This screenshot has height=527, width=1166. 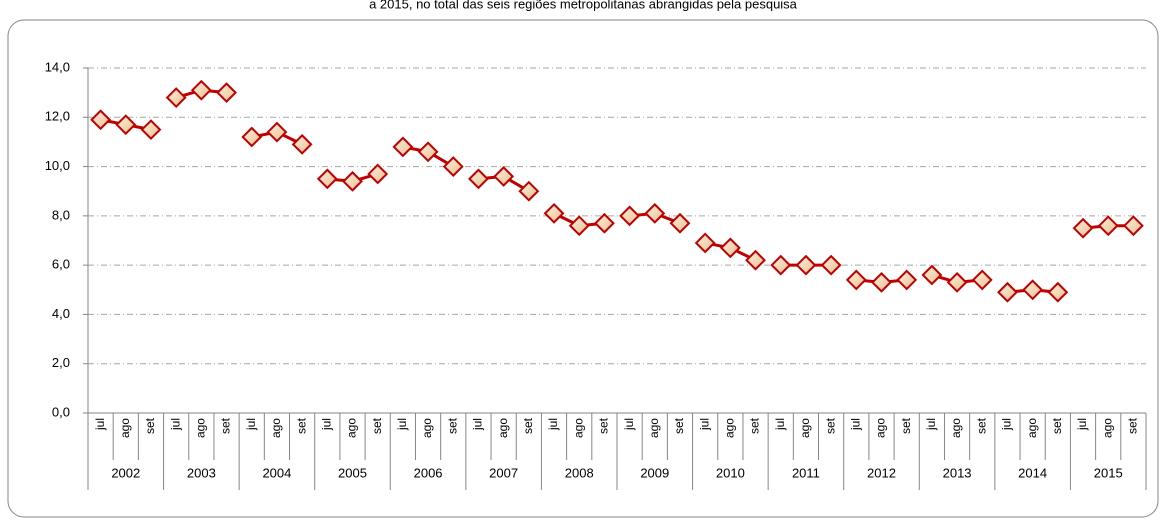 What do you see at coordinates (61, 313) in the screenshot?
I see `y-tick-label: 4,0` at bounding box center [61, 313].